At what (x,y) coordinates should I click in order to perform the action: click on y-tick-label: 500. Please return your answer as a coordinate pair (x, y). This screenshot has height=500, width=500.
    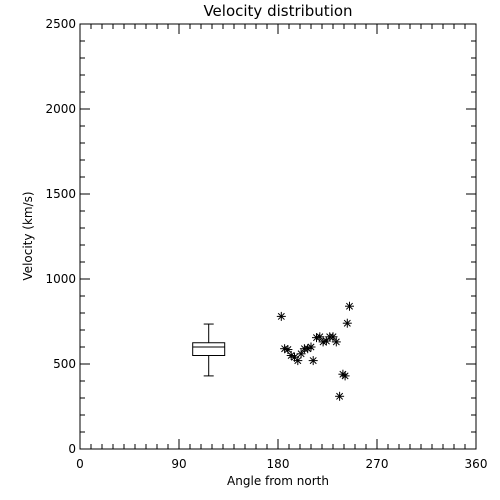
    Looking at the image, I should click on (64, 364).